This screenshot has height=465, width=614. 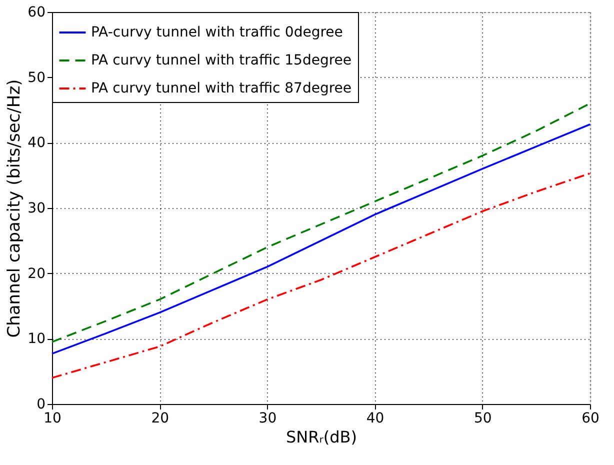 I want to click on y-tick-label: 30, so click(x=37, y=208).